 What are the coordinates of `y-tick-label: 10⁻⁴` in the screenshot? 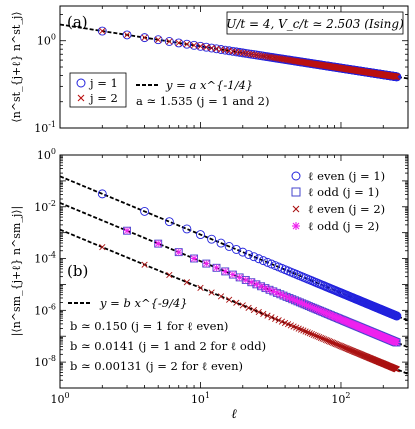 It's located at (45, 258).